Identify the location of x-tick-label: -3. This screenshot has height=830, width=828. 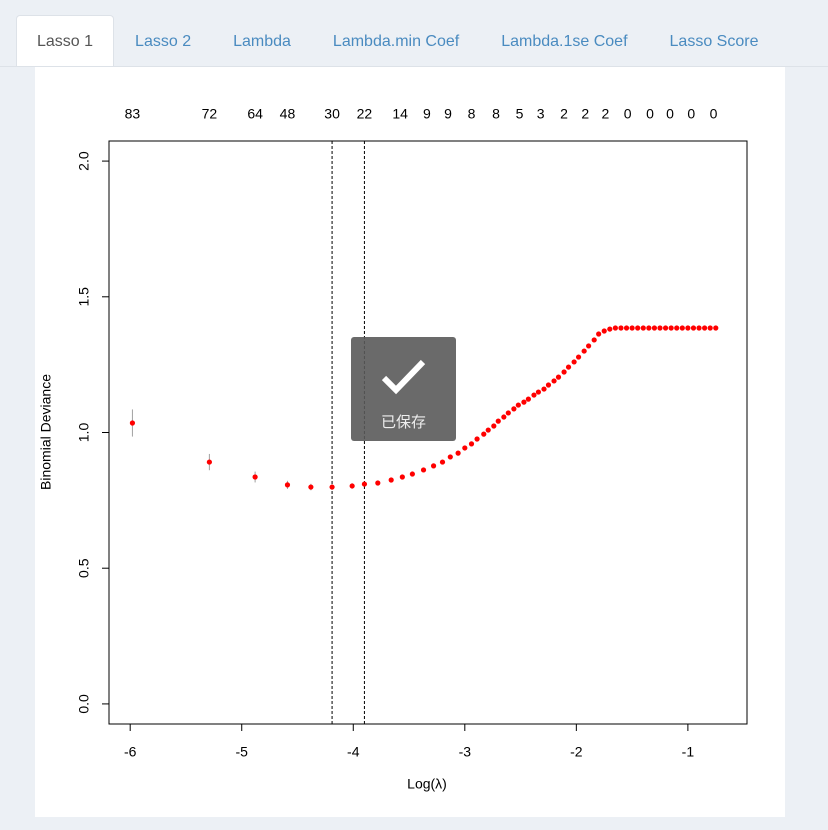
(465, 752).